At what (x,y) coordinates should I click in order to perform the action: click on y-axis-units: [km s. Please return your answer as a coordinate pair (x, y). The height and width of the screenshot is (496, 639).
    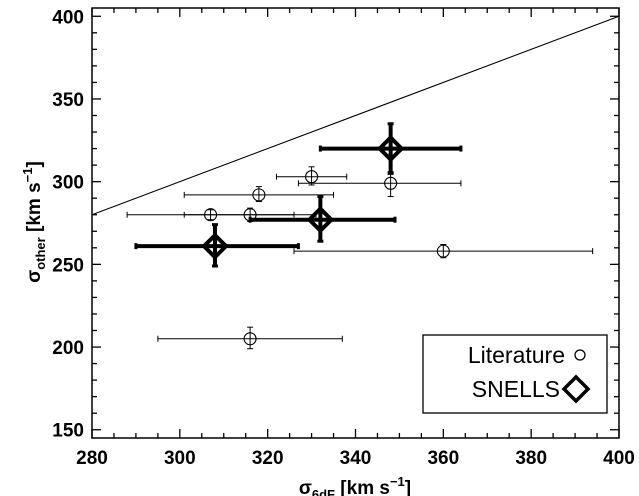
    Looking at the image, I should click on (34, 209).